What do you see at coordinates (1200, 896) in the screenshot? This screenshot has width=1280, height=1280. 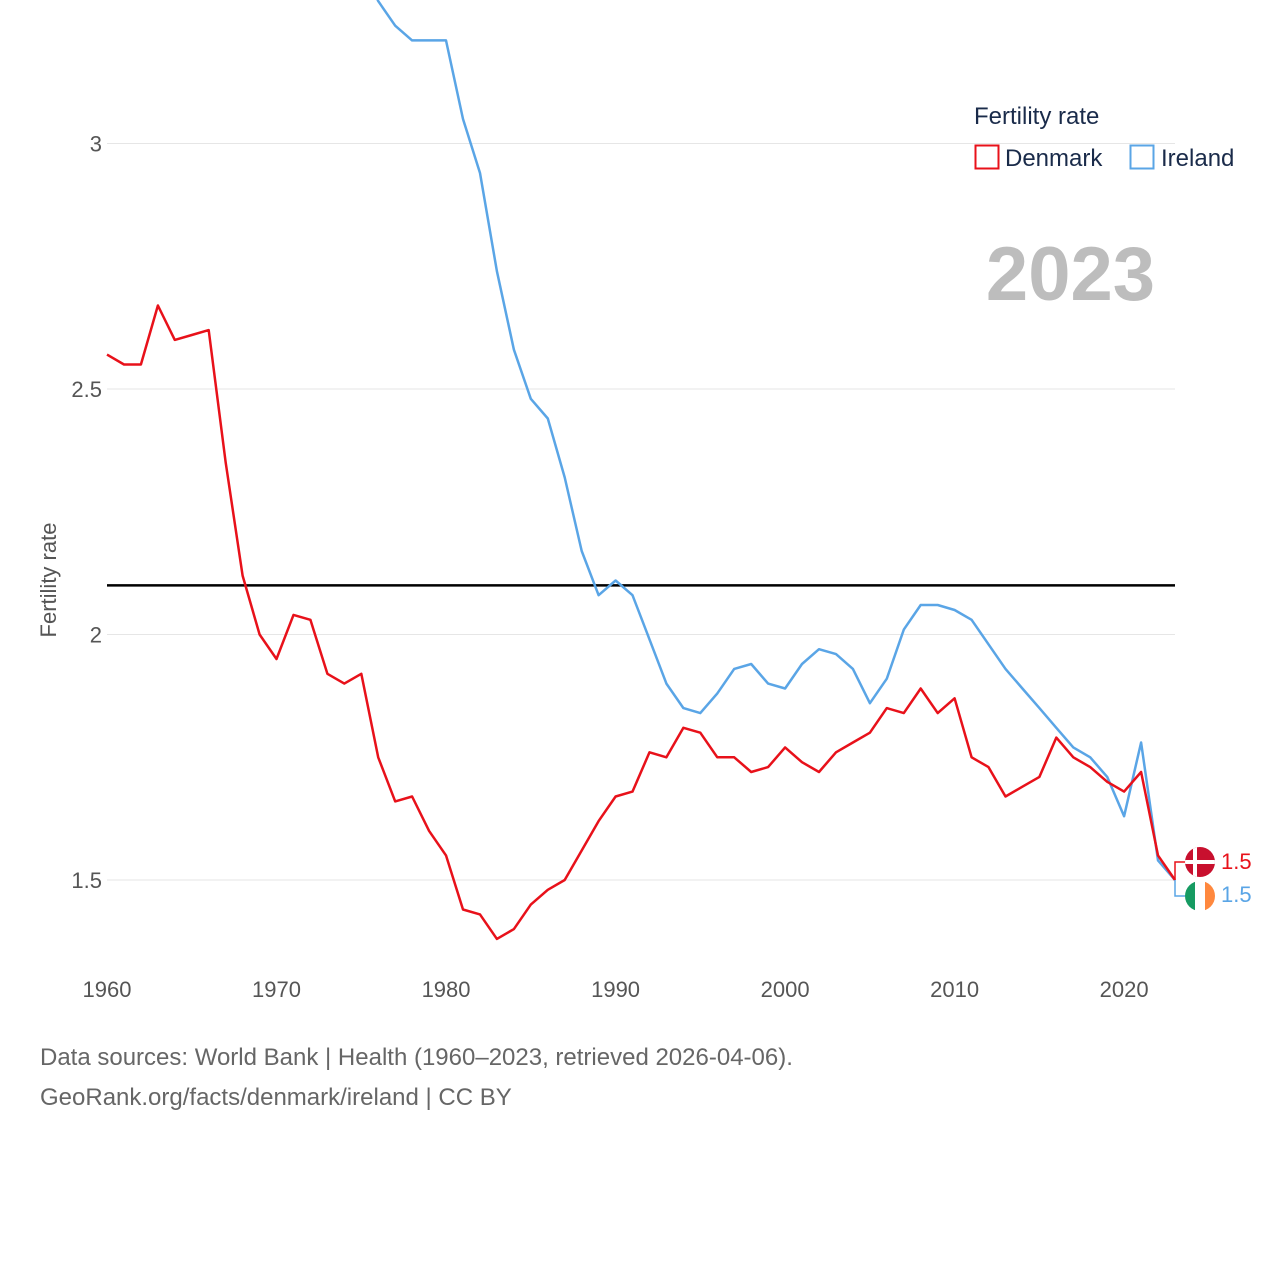 I see `ireland-flag-icon` at bounding box center [1200, 896].